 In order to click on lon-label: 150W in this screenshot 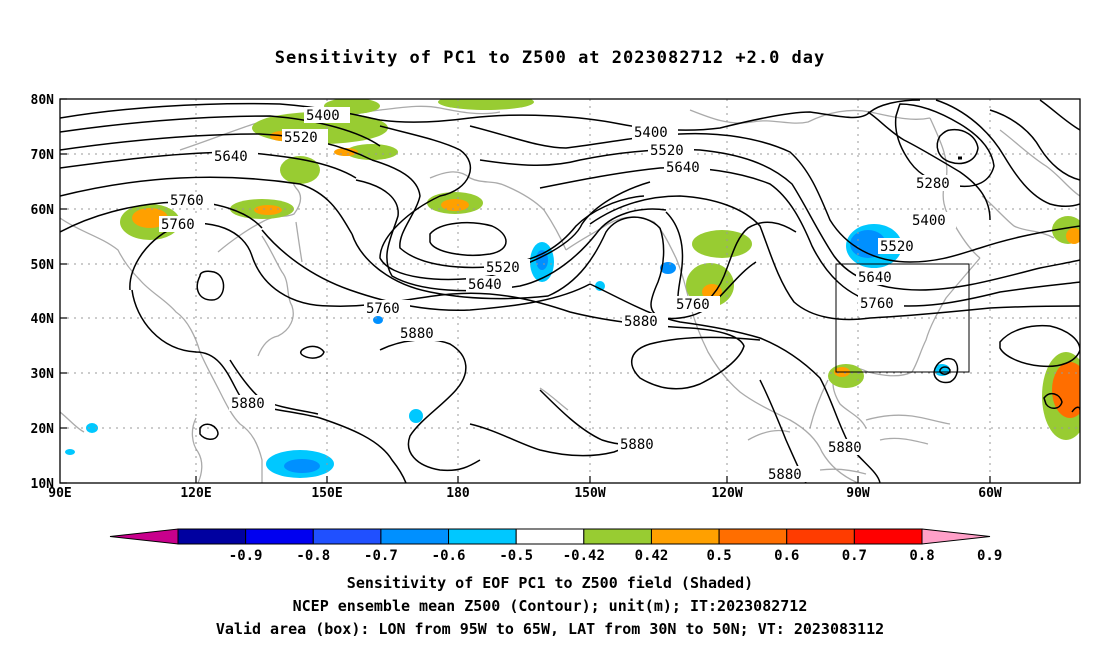, I will do `click(589, 493)`.